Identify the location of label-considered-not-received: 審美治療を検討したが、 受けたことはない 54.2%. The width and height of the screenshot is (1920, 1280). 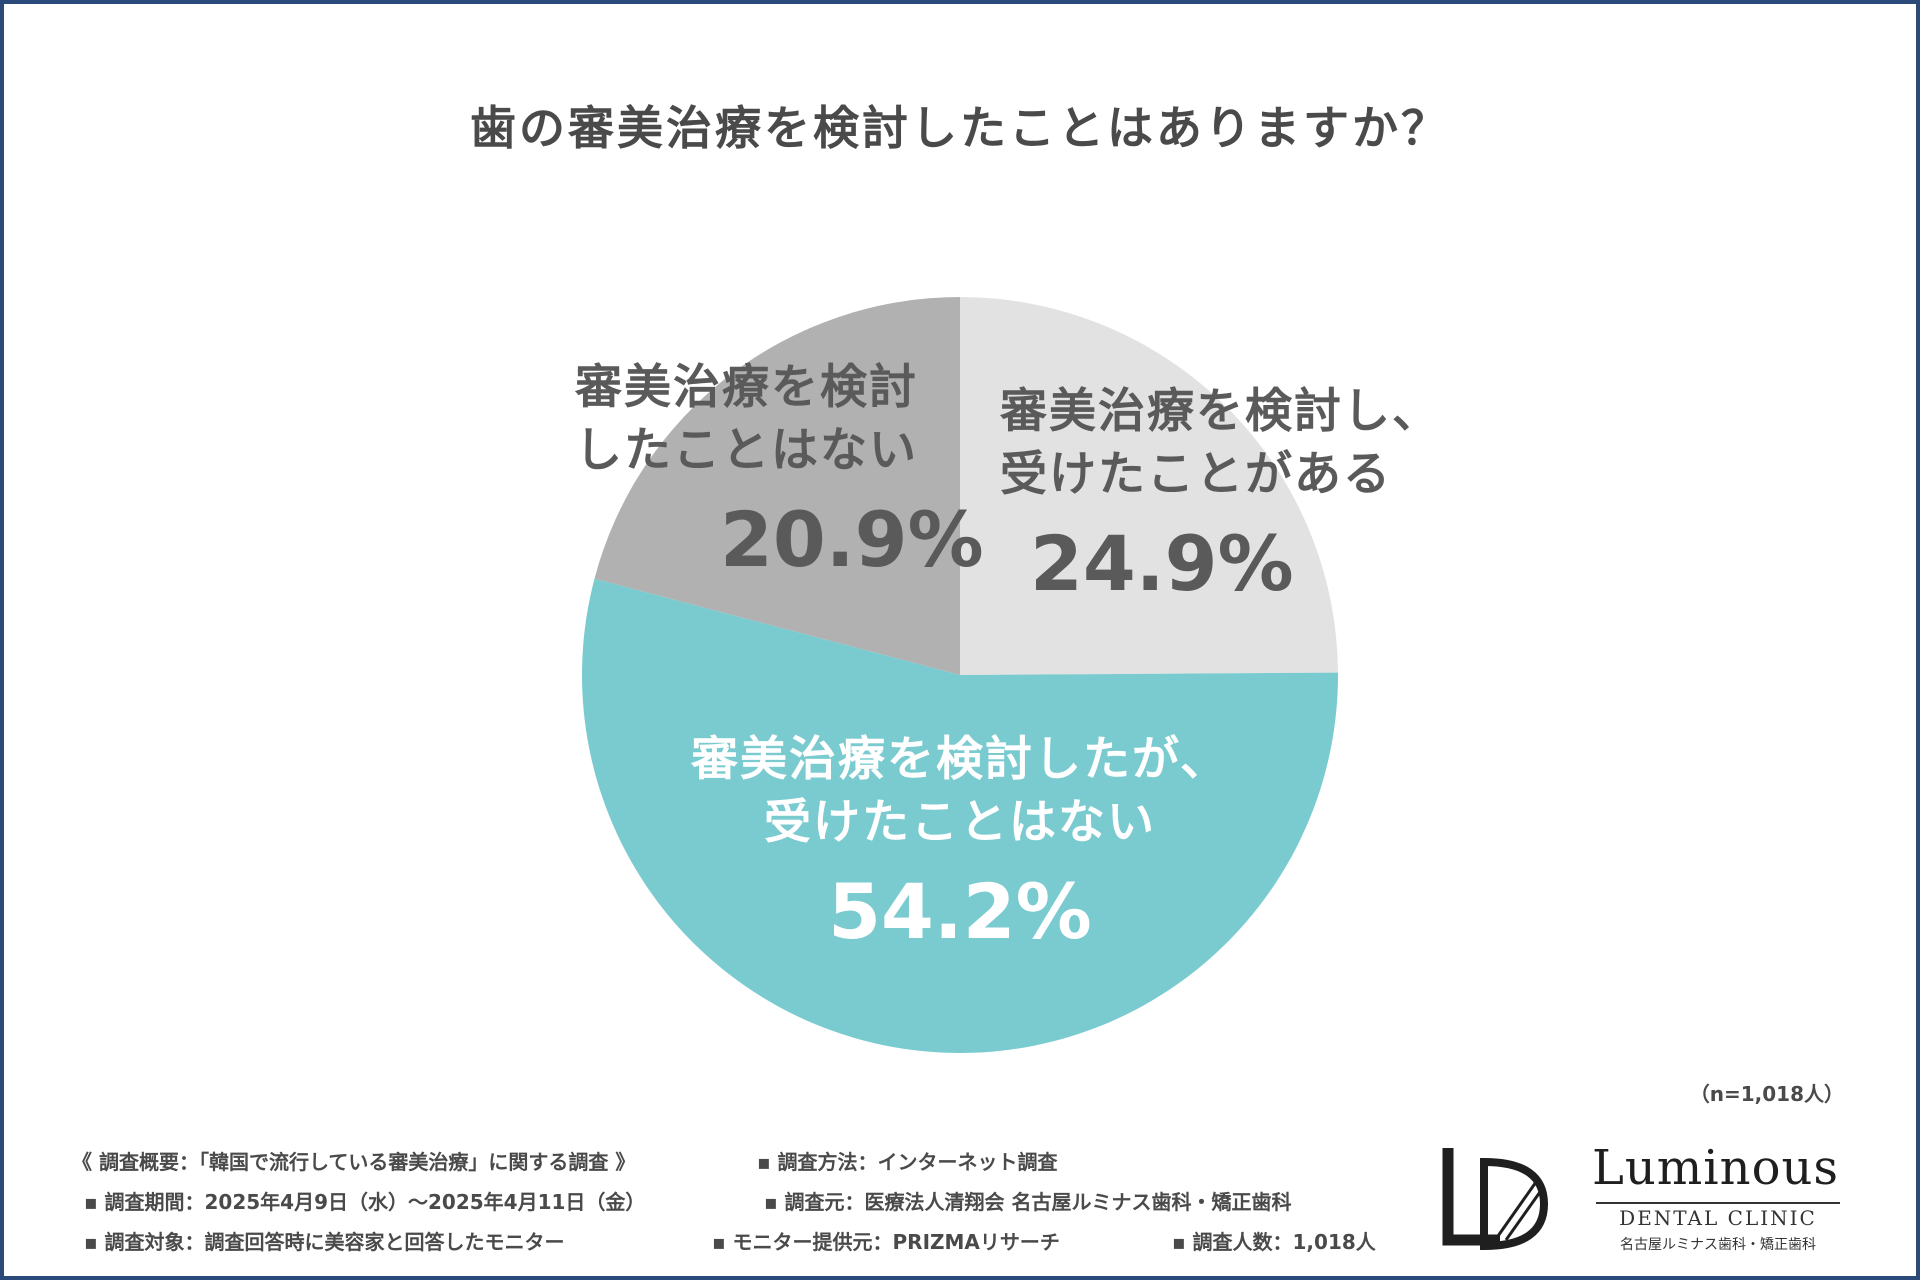
(960, 845).